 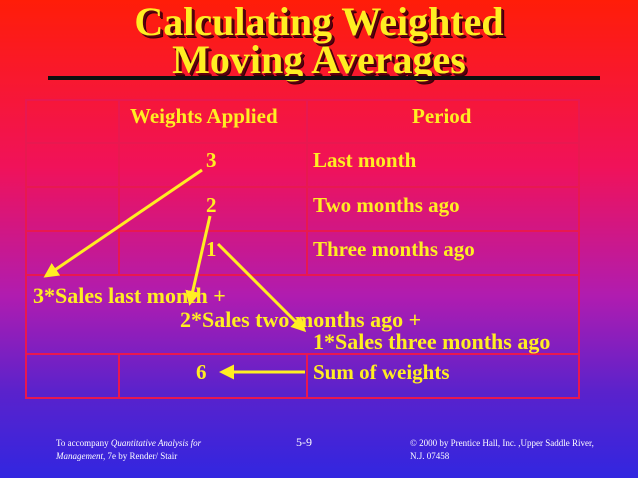 What do you see at coordinates (123, 223) in the screenshot?
I see `arrow-3-to-last-month` at bounding box center [123, 223].